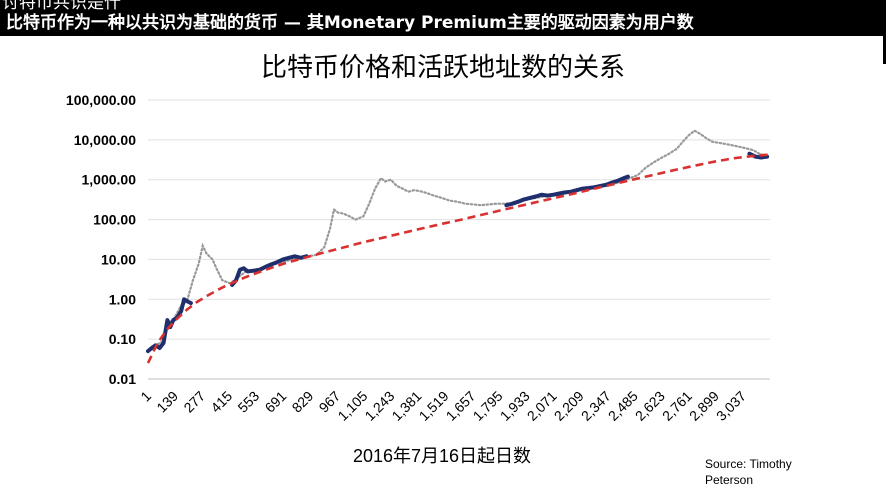 This screenshot has height=488, width=886. What do you see at coordinates (114, 220) in the screenshot?
I see `y-tick-label: 100.00` at bounding box center [114, 220].